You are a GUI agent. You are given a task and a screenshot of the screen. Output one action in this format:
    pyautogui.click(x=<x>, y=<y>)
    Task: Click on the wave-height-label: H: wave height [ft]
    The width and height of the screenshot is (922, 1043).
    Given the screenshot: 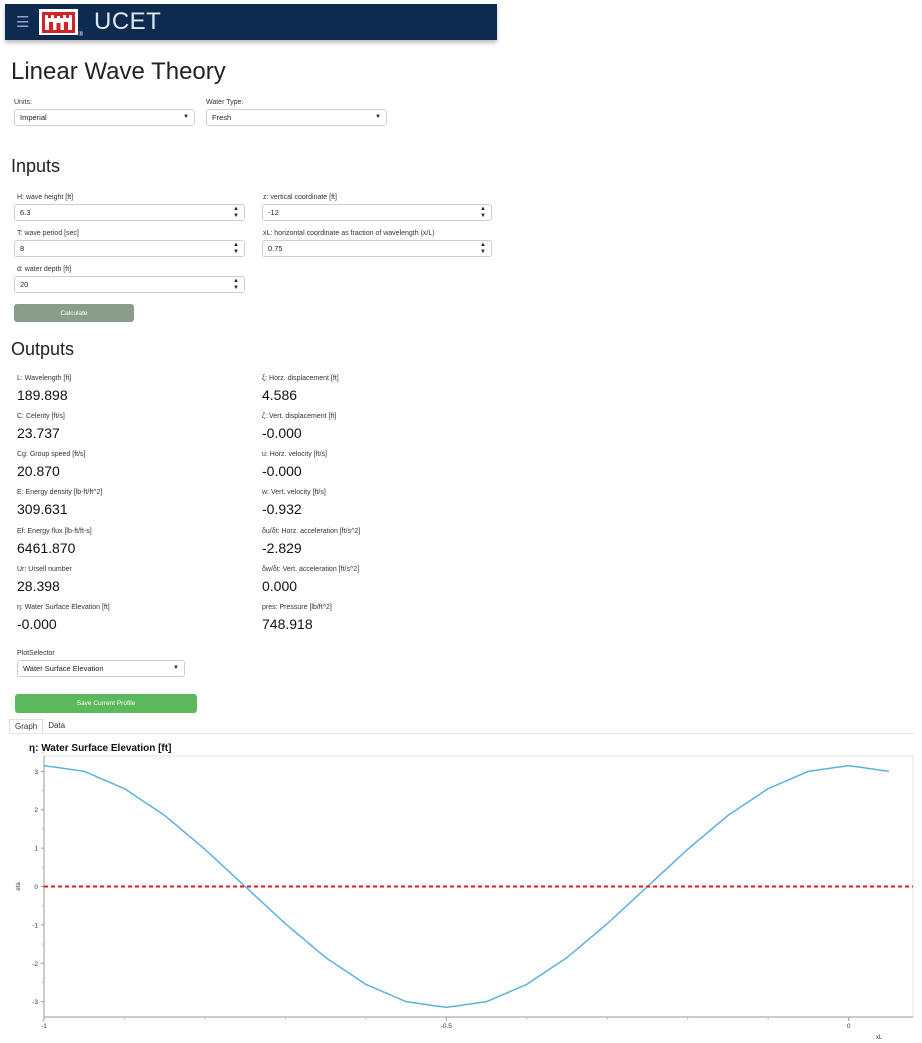 What is the action you would take?
    pyautogui.click(x=45, y=197)
    